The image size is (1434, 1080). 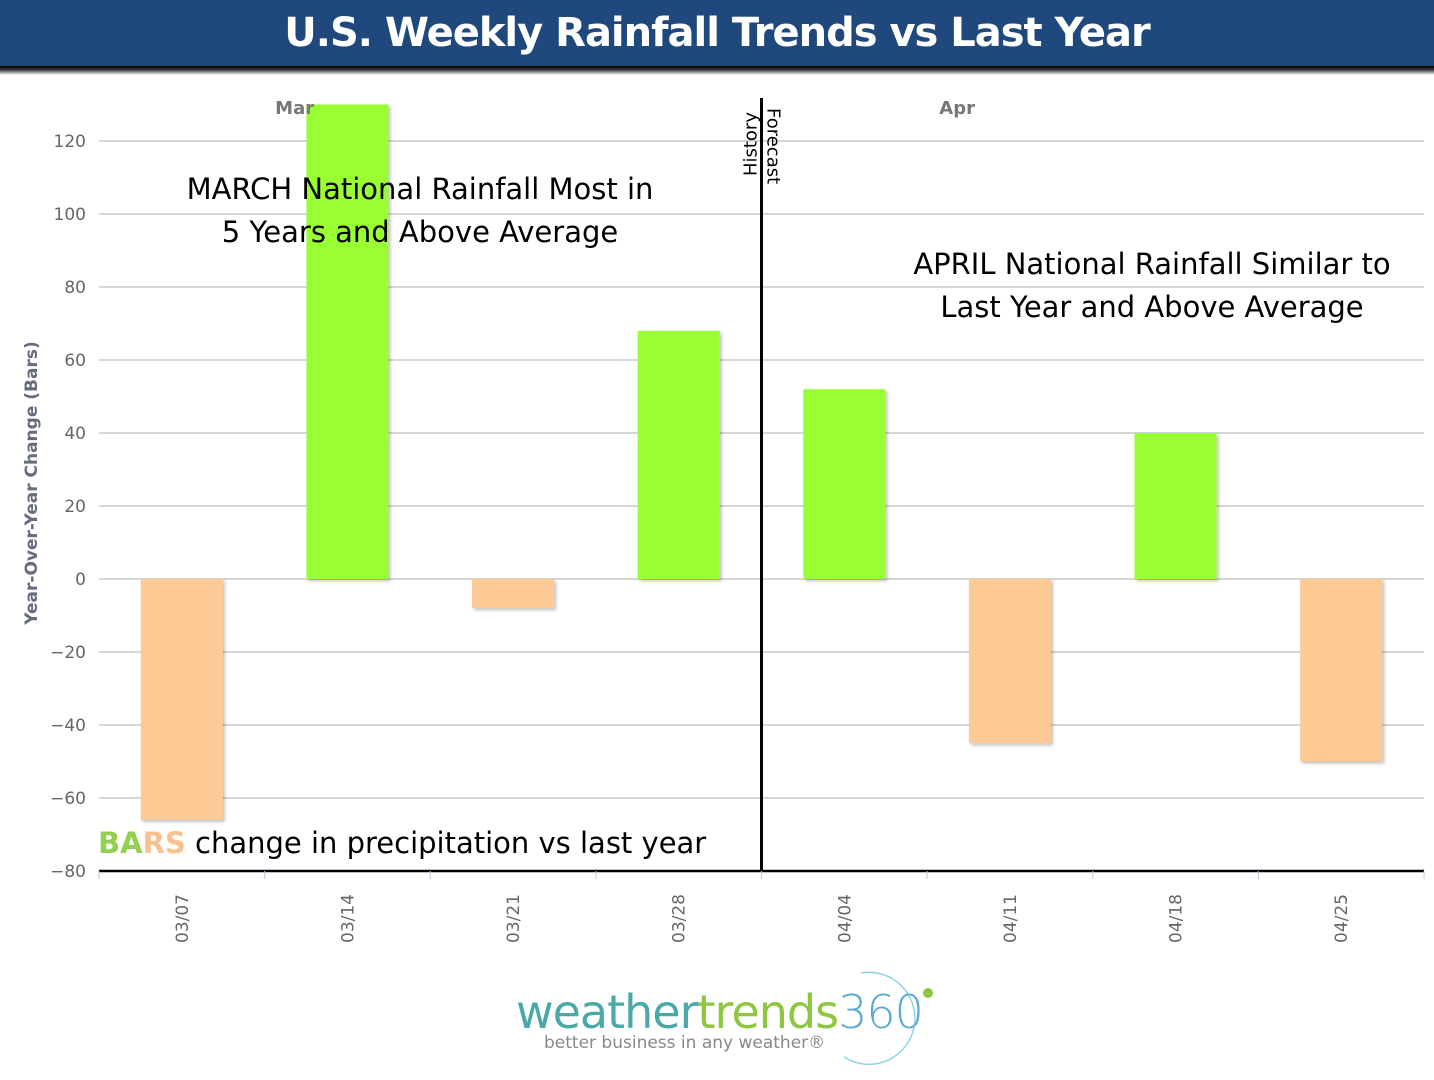 What do you see at coordinates (680, 918) in the screenshot?
I see `x-tick-label: 03/28` at bounding box center [680, 918].